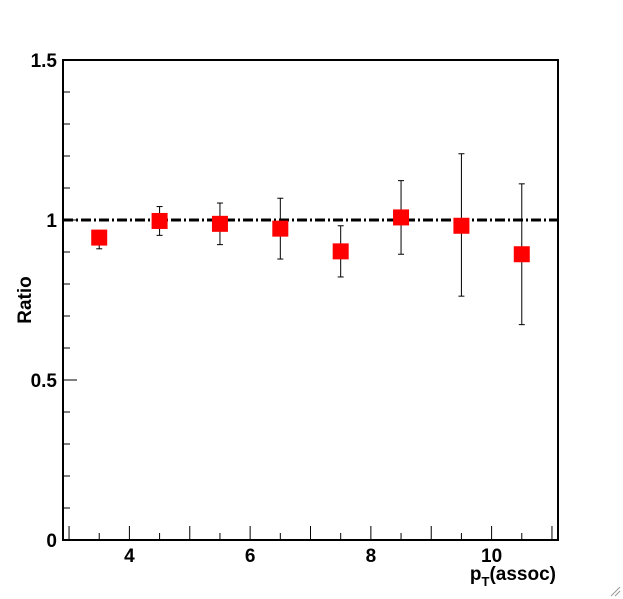 The height and width of the screenshot is (599, 623). I want to click on x-tick-label: 8, so click(371, 556).